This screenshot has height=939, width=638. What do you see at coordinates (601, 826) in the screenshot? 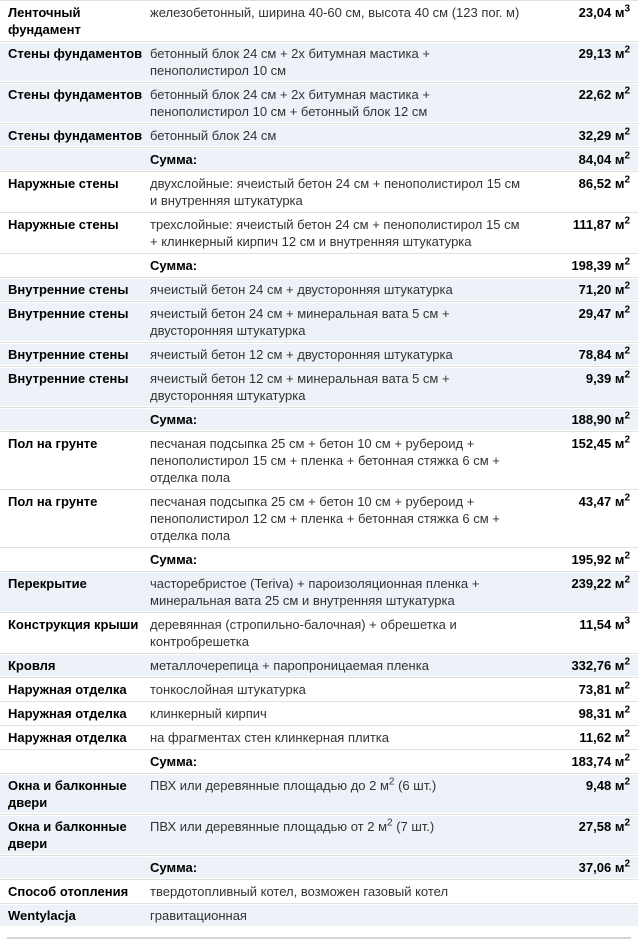
I see `value-number: 27,58 м` at bounding box center [601, 826].